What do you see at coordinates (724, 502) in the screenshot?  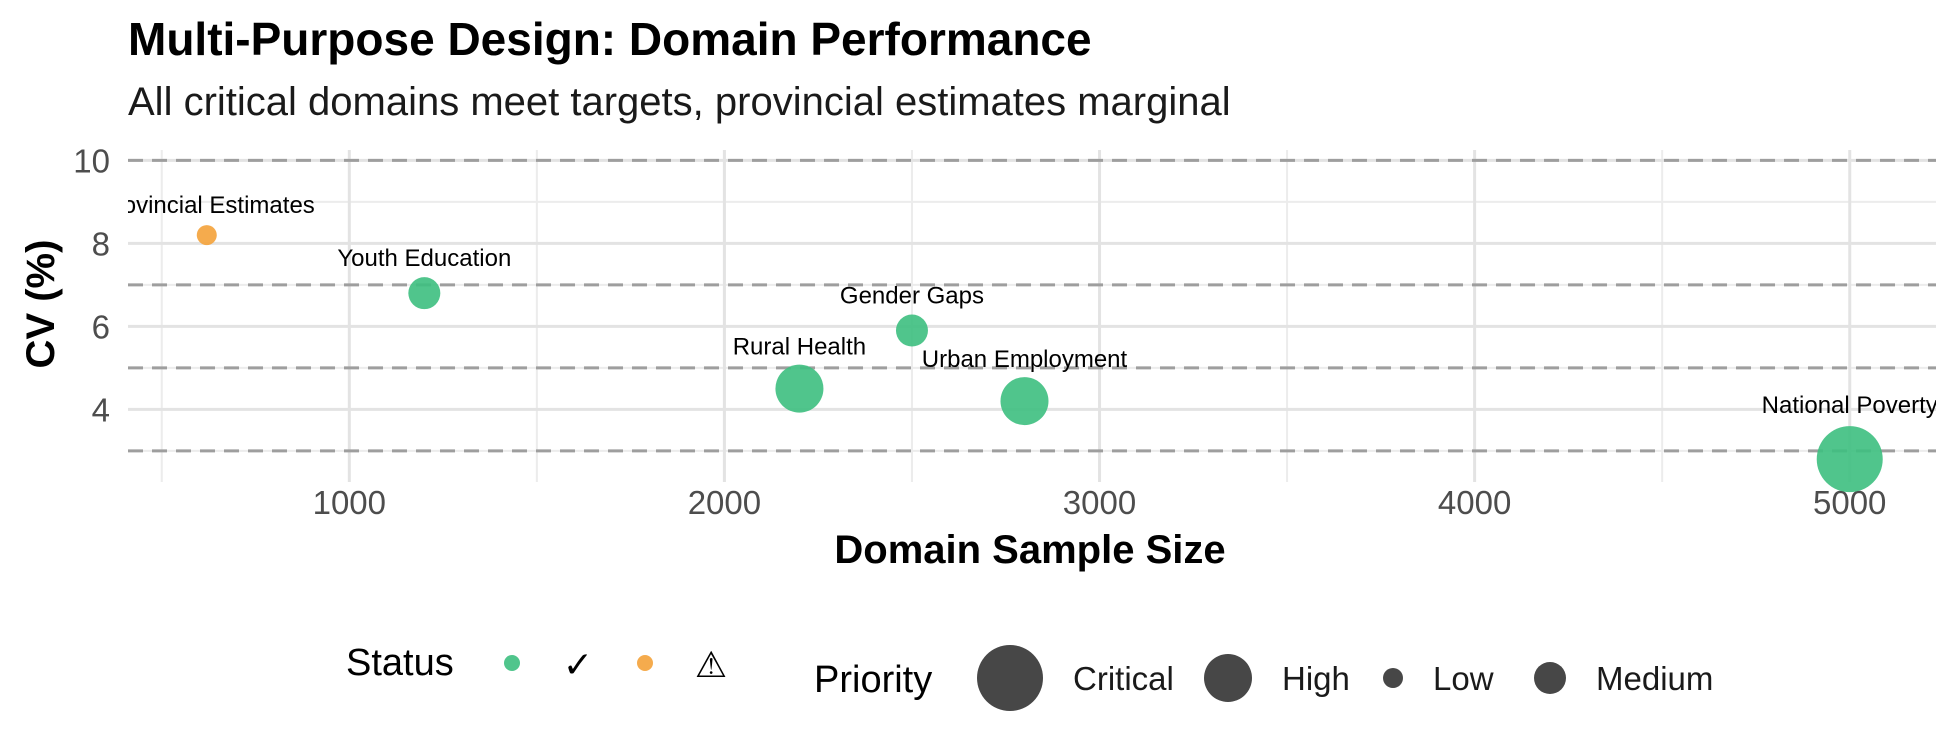 I see `x-tick-label: 2000` at bounding box center [724, 502].